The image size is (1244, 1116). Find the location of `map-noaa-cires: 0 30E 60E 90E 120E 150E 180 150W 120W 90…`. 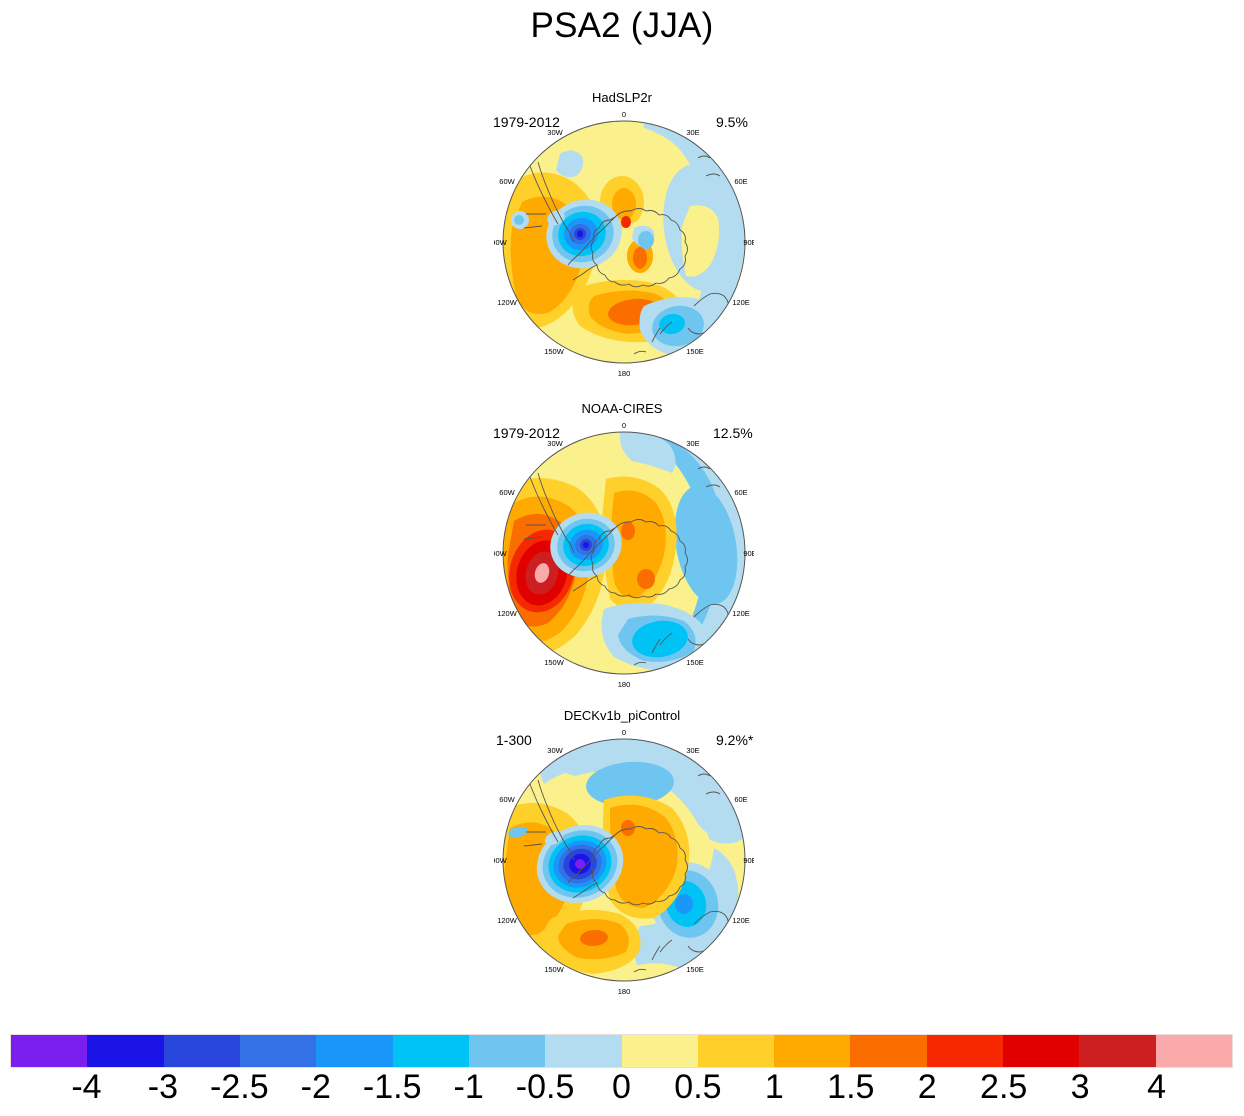

map-noaa-cires: 0 30E 60E 90E 120E 150E 180 150W 120W 90… is located at coordinates (623, 566).